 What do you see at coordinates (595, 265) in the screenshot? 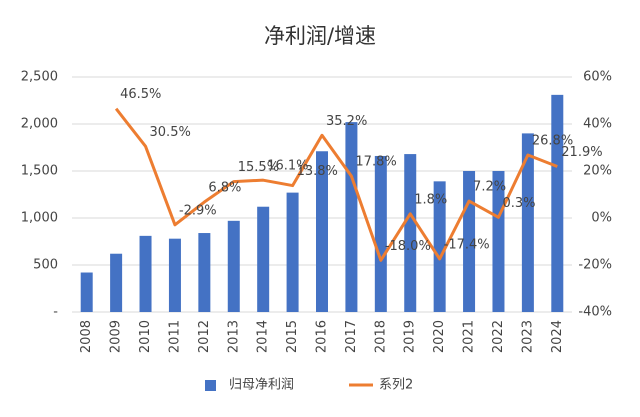
I see `y2-tick-label: -20%` at bounding box center [595, 265].